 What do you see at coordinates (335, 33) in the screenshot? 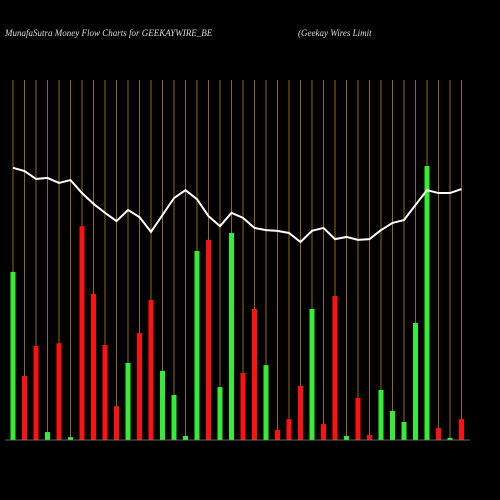
I see `chart-subtitle: (Geekay Wires Limit` at bounding box center [335, 33].